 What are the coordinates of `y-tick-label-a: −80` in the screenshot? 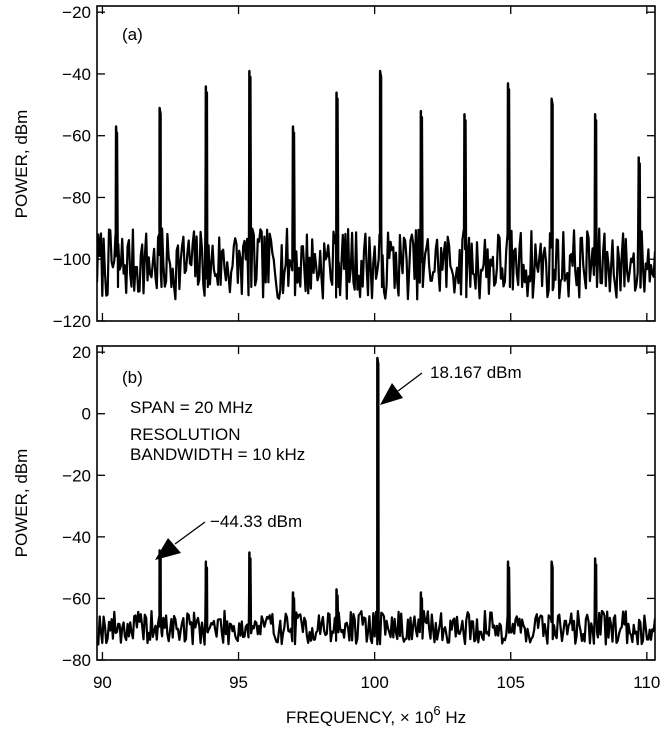 It's located at (76, 197).